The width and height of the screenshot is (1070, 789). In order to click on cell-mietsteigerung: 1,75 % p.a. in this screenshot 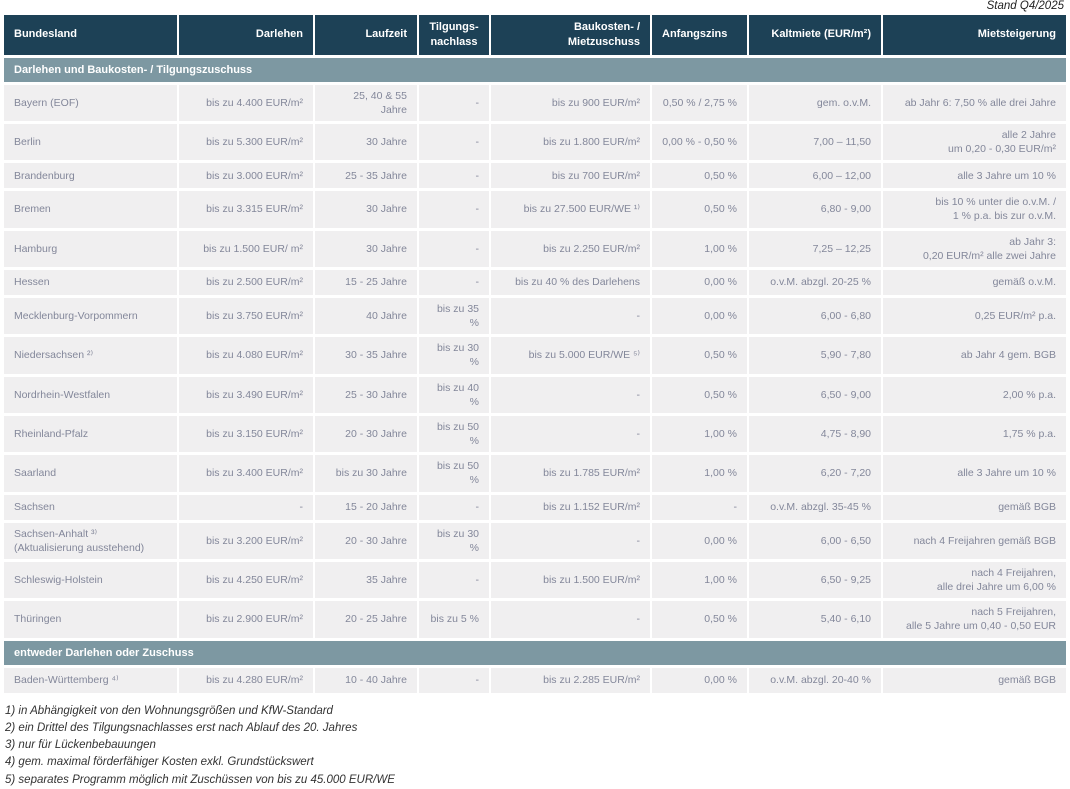, I will do `click(974, 434)`.